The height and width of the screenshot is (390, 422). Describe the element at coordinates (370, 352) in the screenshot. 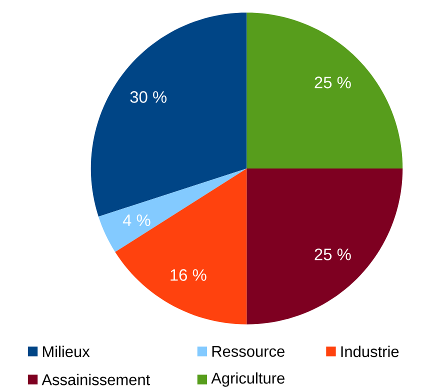

I see `legend-label: Industrie` at that location.